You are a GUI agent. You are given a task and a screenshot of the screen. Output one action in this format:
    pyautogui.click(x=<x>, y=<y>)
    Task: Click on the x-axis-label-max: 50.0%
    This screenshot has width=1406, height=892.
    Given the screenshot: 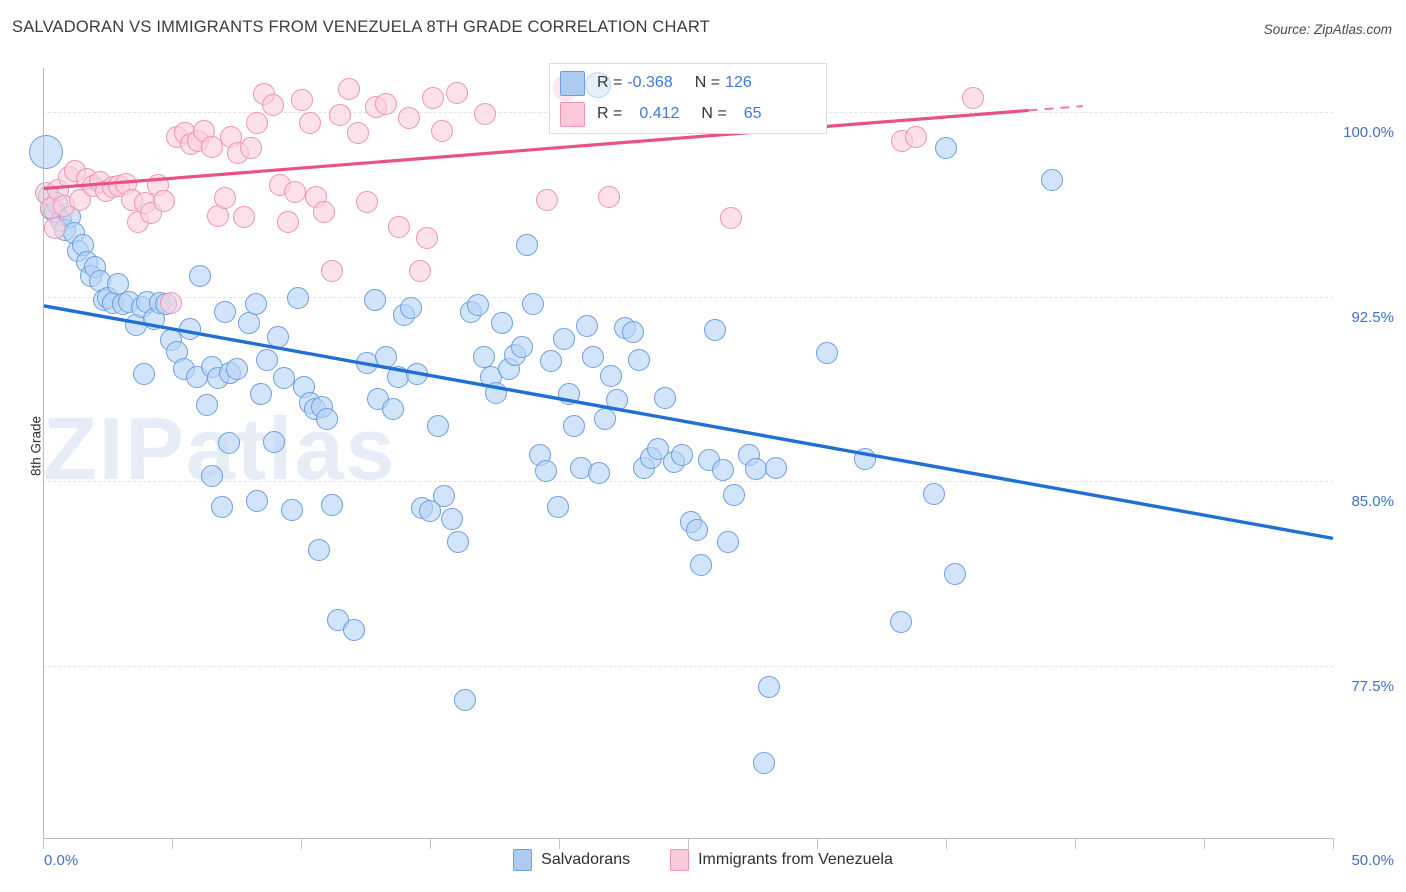 What is the action you would take?
    pyautogui.click(x=1372, y=860)
    